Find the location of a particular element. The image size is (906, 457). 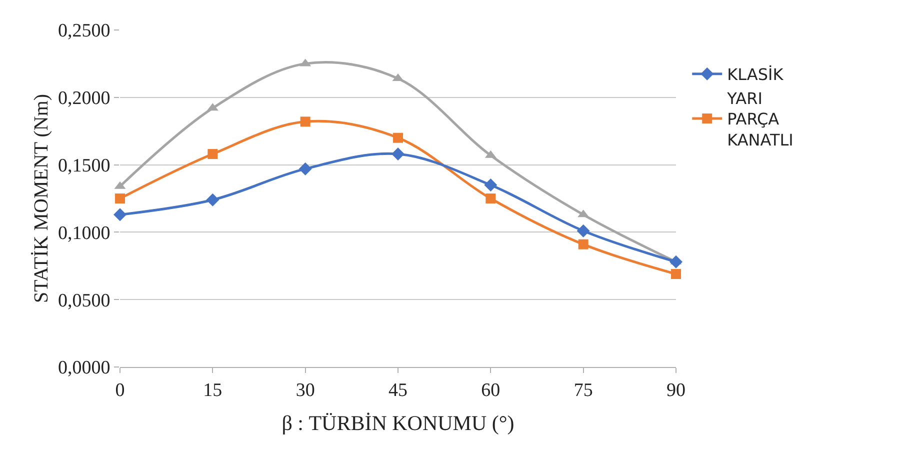

x-tick-label: 30 is located at coordinates (305, 390).